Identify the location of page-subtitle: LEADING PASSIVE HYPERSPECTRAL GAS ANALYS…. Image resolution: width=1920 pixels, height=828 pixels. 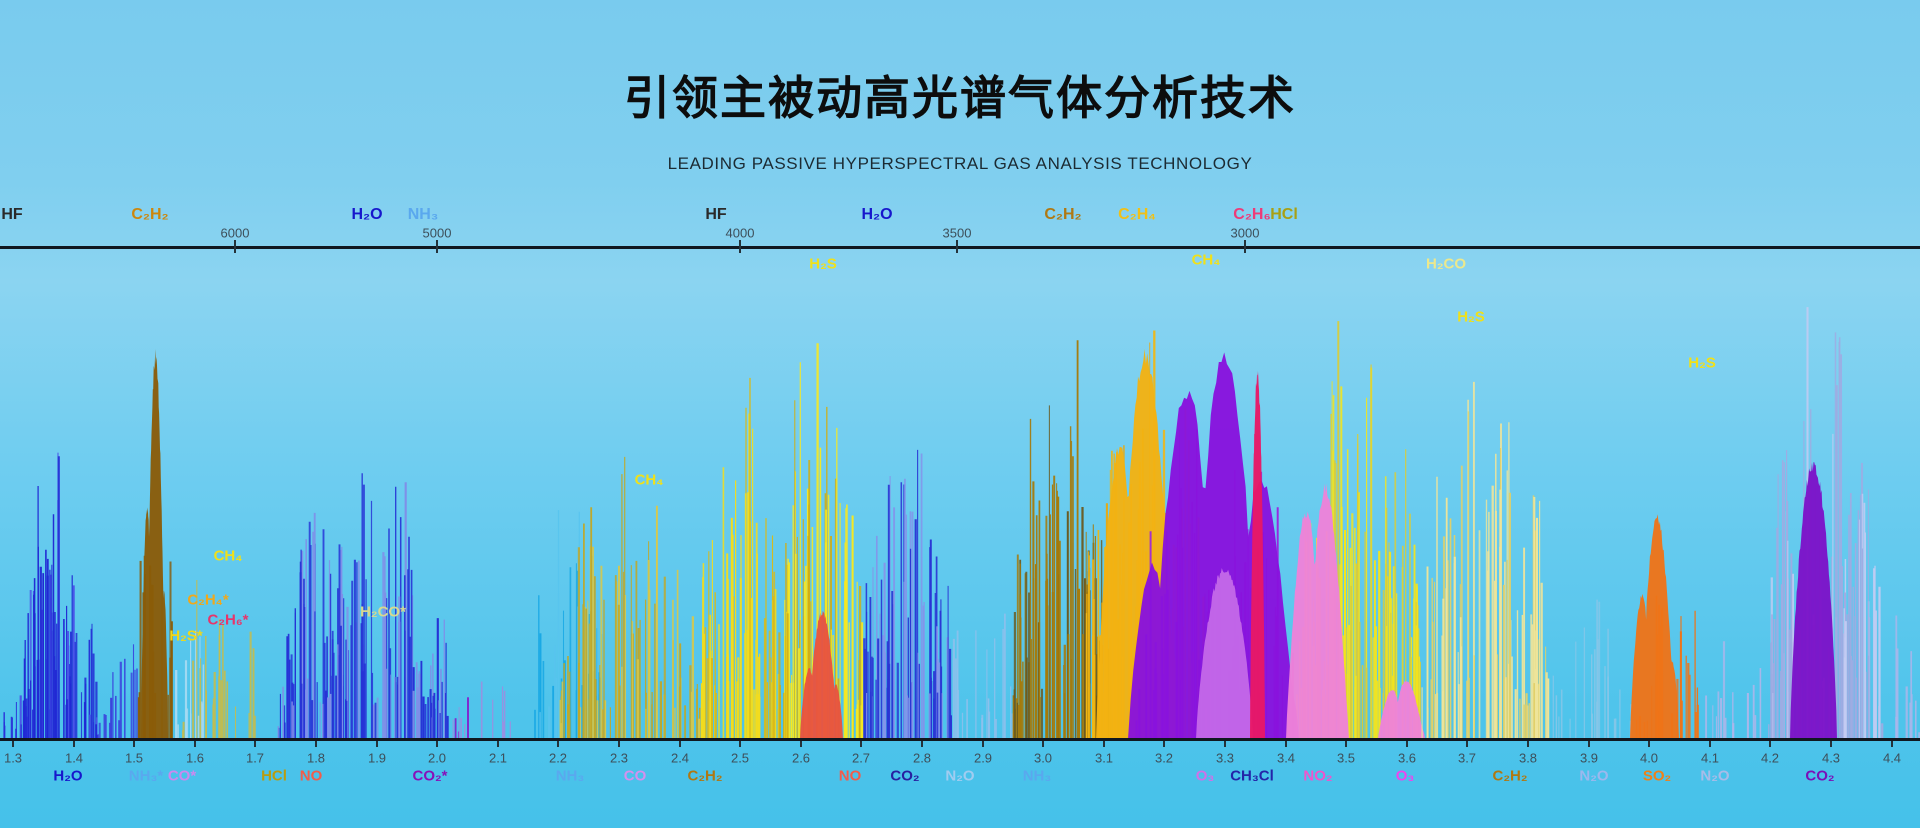
(960, 163).